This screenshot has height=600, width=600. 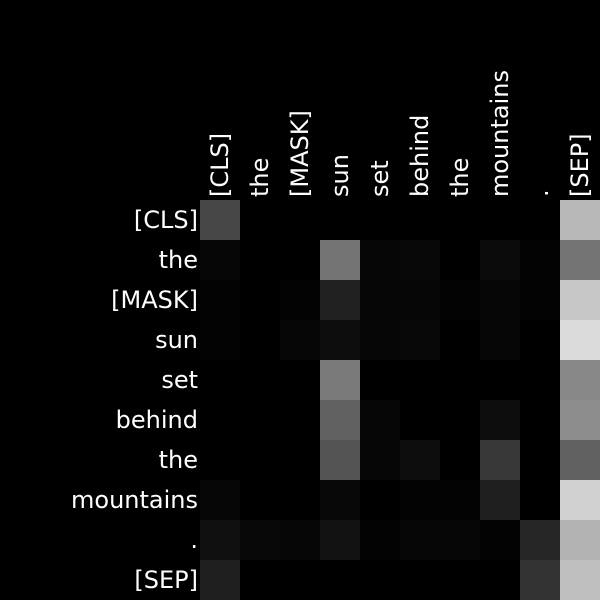 What do you see at coordinates (220, 300) in the screenshot?
I see `heatmap-cell-r2-c0` at bounding box center [220, 300].